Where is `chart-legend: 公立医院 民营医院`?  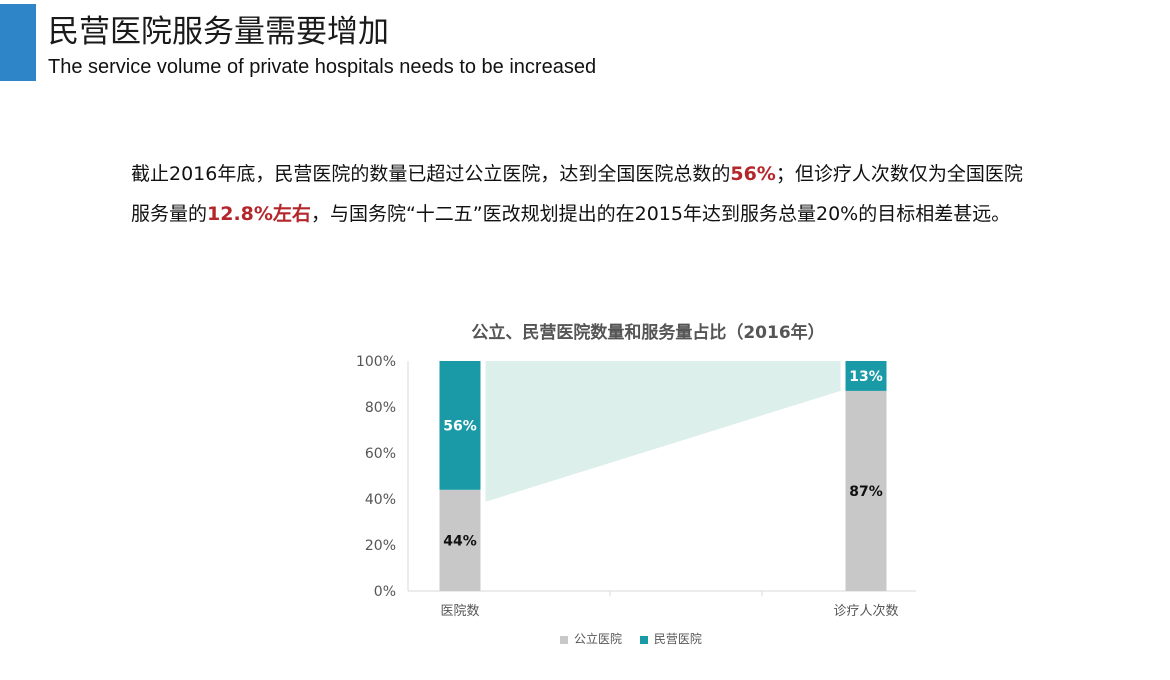
chart-legend: 公立医院 民营医院 is located at coordinates (638, 638).